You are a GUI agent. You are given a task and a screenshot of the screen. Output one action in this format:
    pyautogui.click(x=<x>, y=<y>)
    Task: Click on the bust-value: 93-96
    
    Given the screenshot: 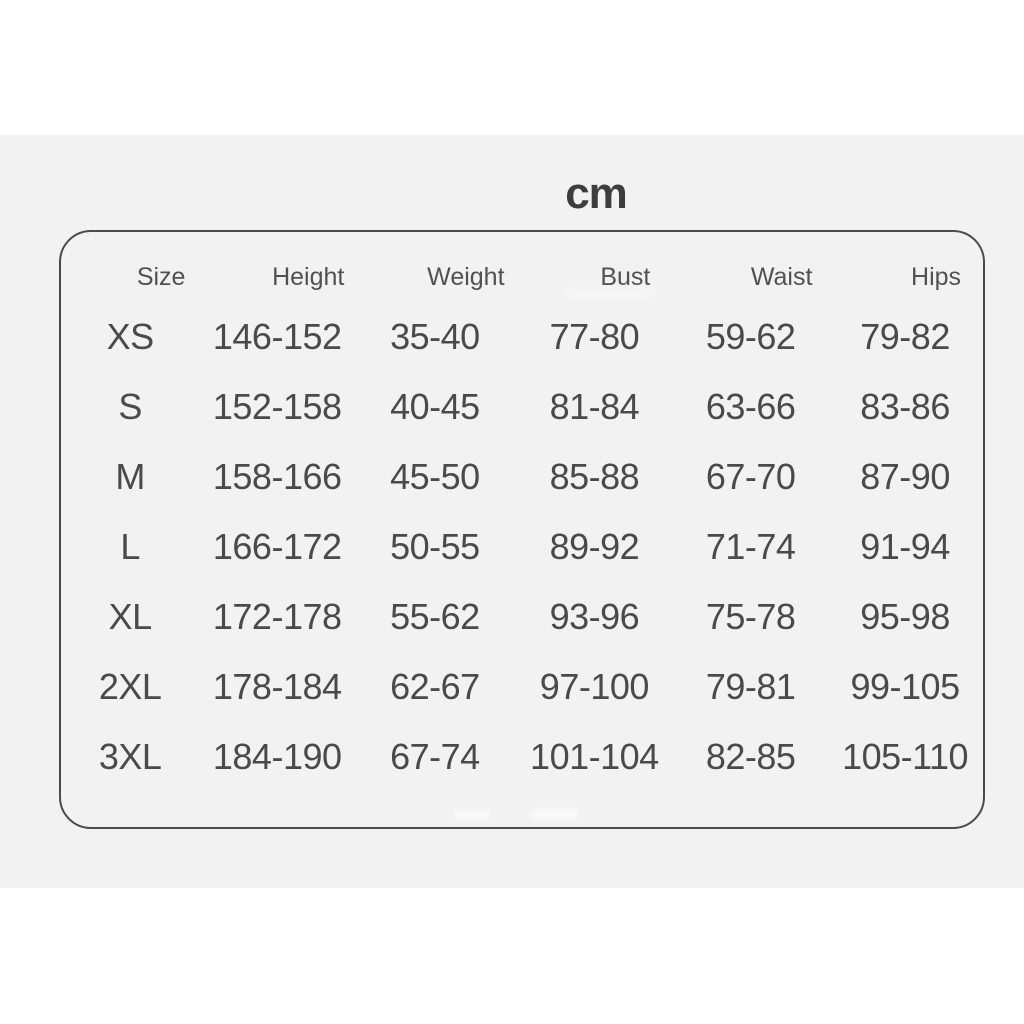 What is the action you would take?
    pyautogui.click(x=594, y=616)
    